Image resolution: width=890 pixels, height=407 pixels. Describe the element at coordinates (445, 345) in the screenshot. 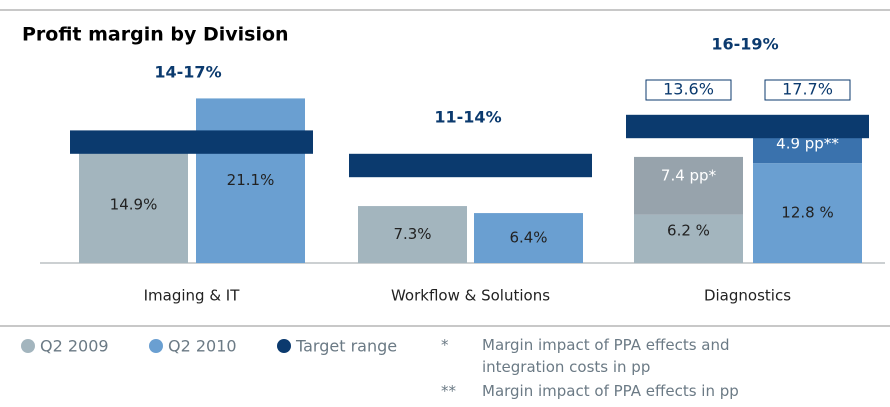

I see `footnote-mark: *` at that location.